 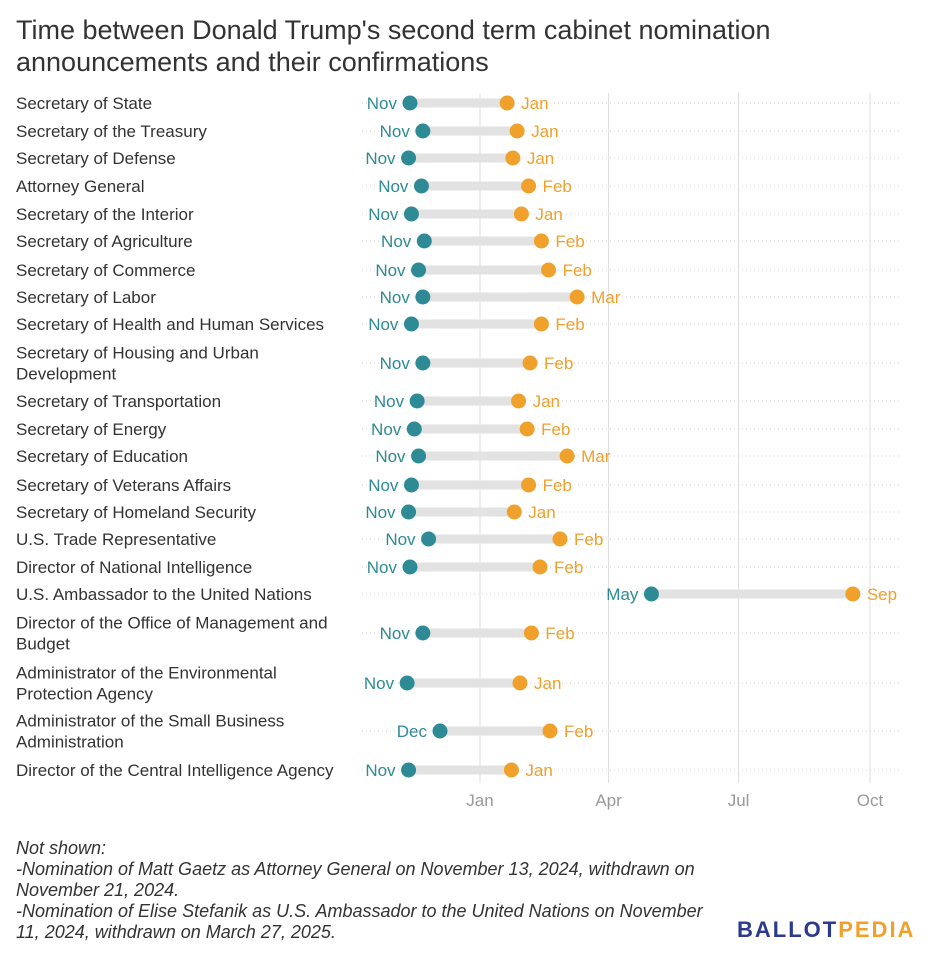 I want to click on row-8-position-label: Secretary of Labor, so click(x=86, y=297).